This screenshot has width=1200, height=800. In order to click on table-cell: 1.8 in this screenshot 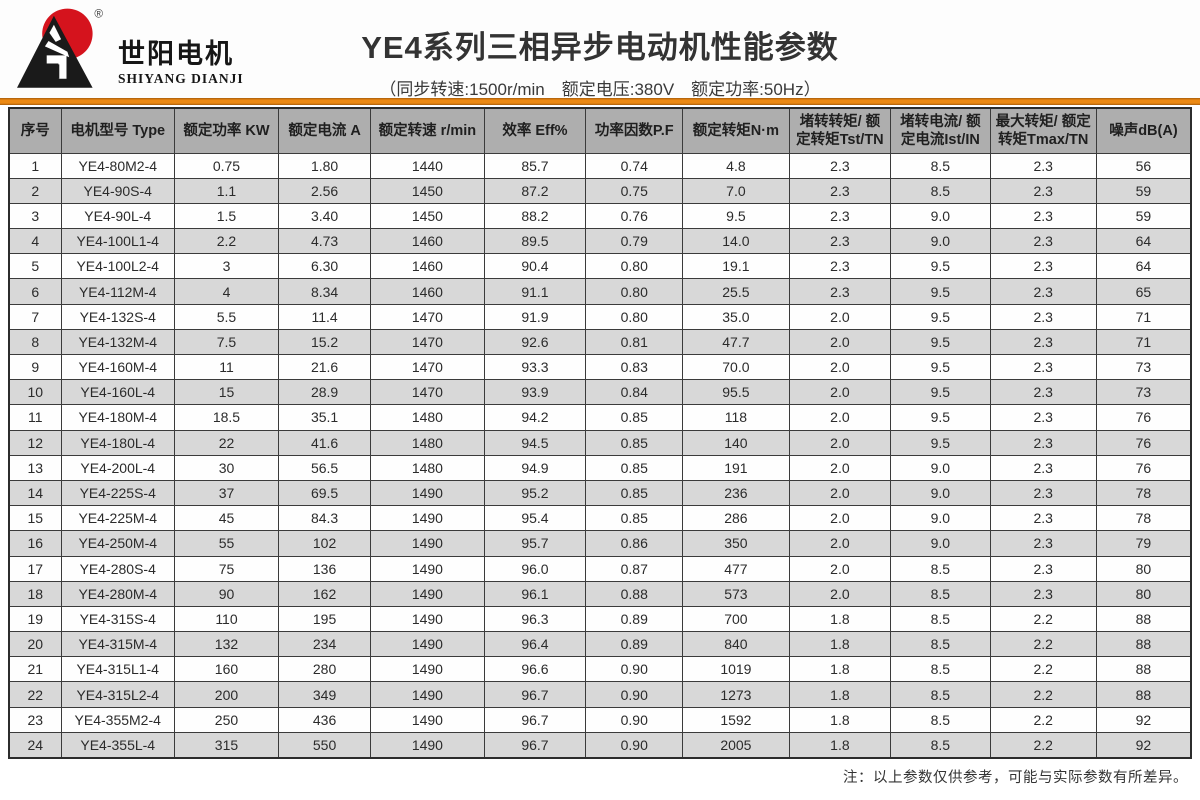, I will do `click(840, 619)`.